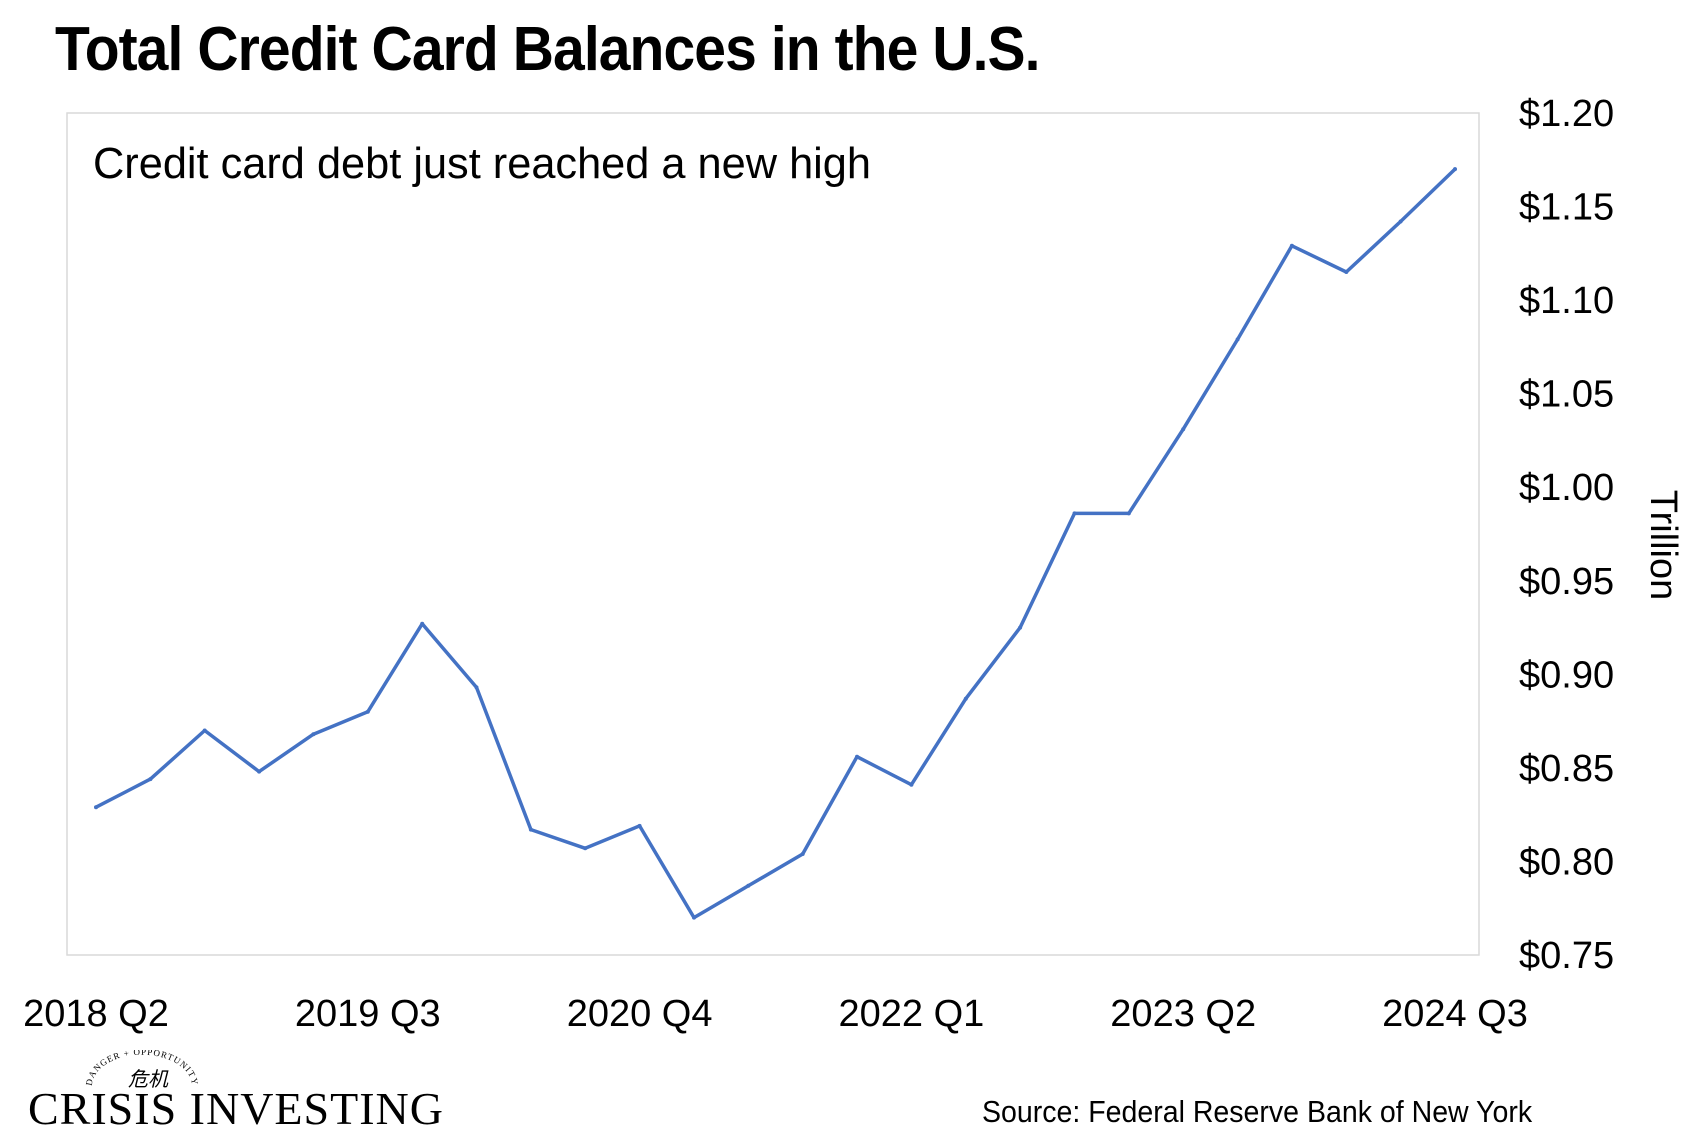 This screenshot has height=1143, width=1692. I want to click on y-tick-label: $1.00, so click(1566, 488).